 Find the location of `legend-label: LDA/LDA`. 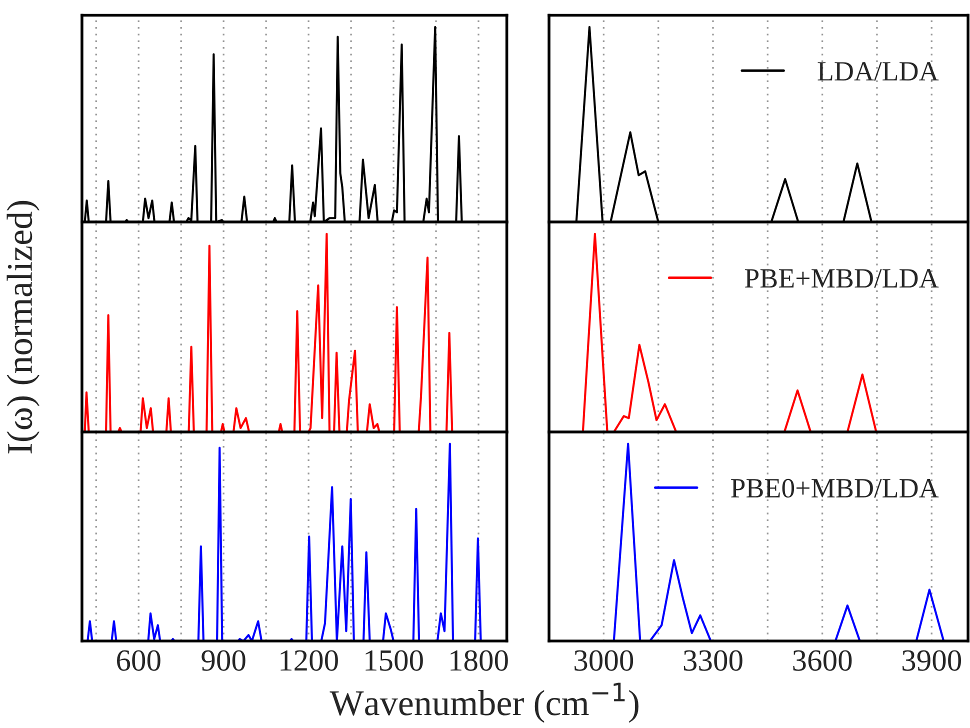

legend-label: LDA/LDA is located at coordinates (878, 71).